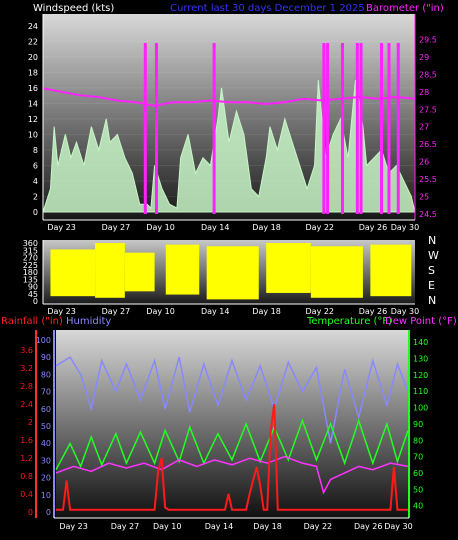 The height and width of the screenshot is (540, 458). Describe the element at coordinates (418, 424) in the screenshot. I see `temperature-y-tick: 90` at that location.